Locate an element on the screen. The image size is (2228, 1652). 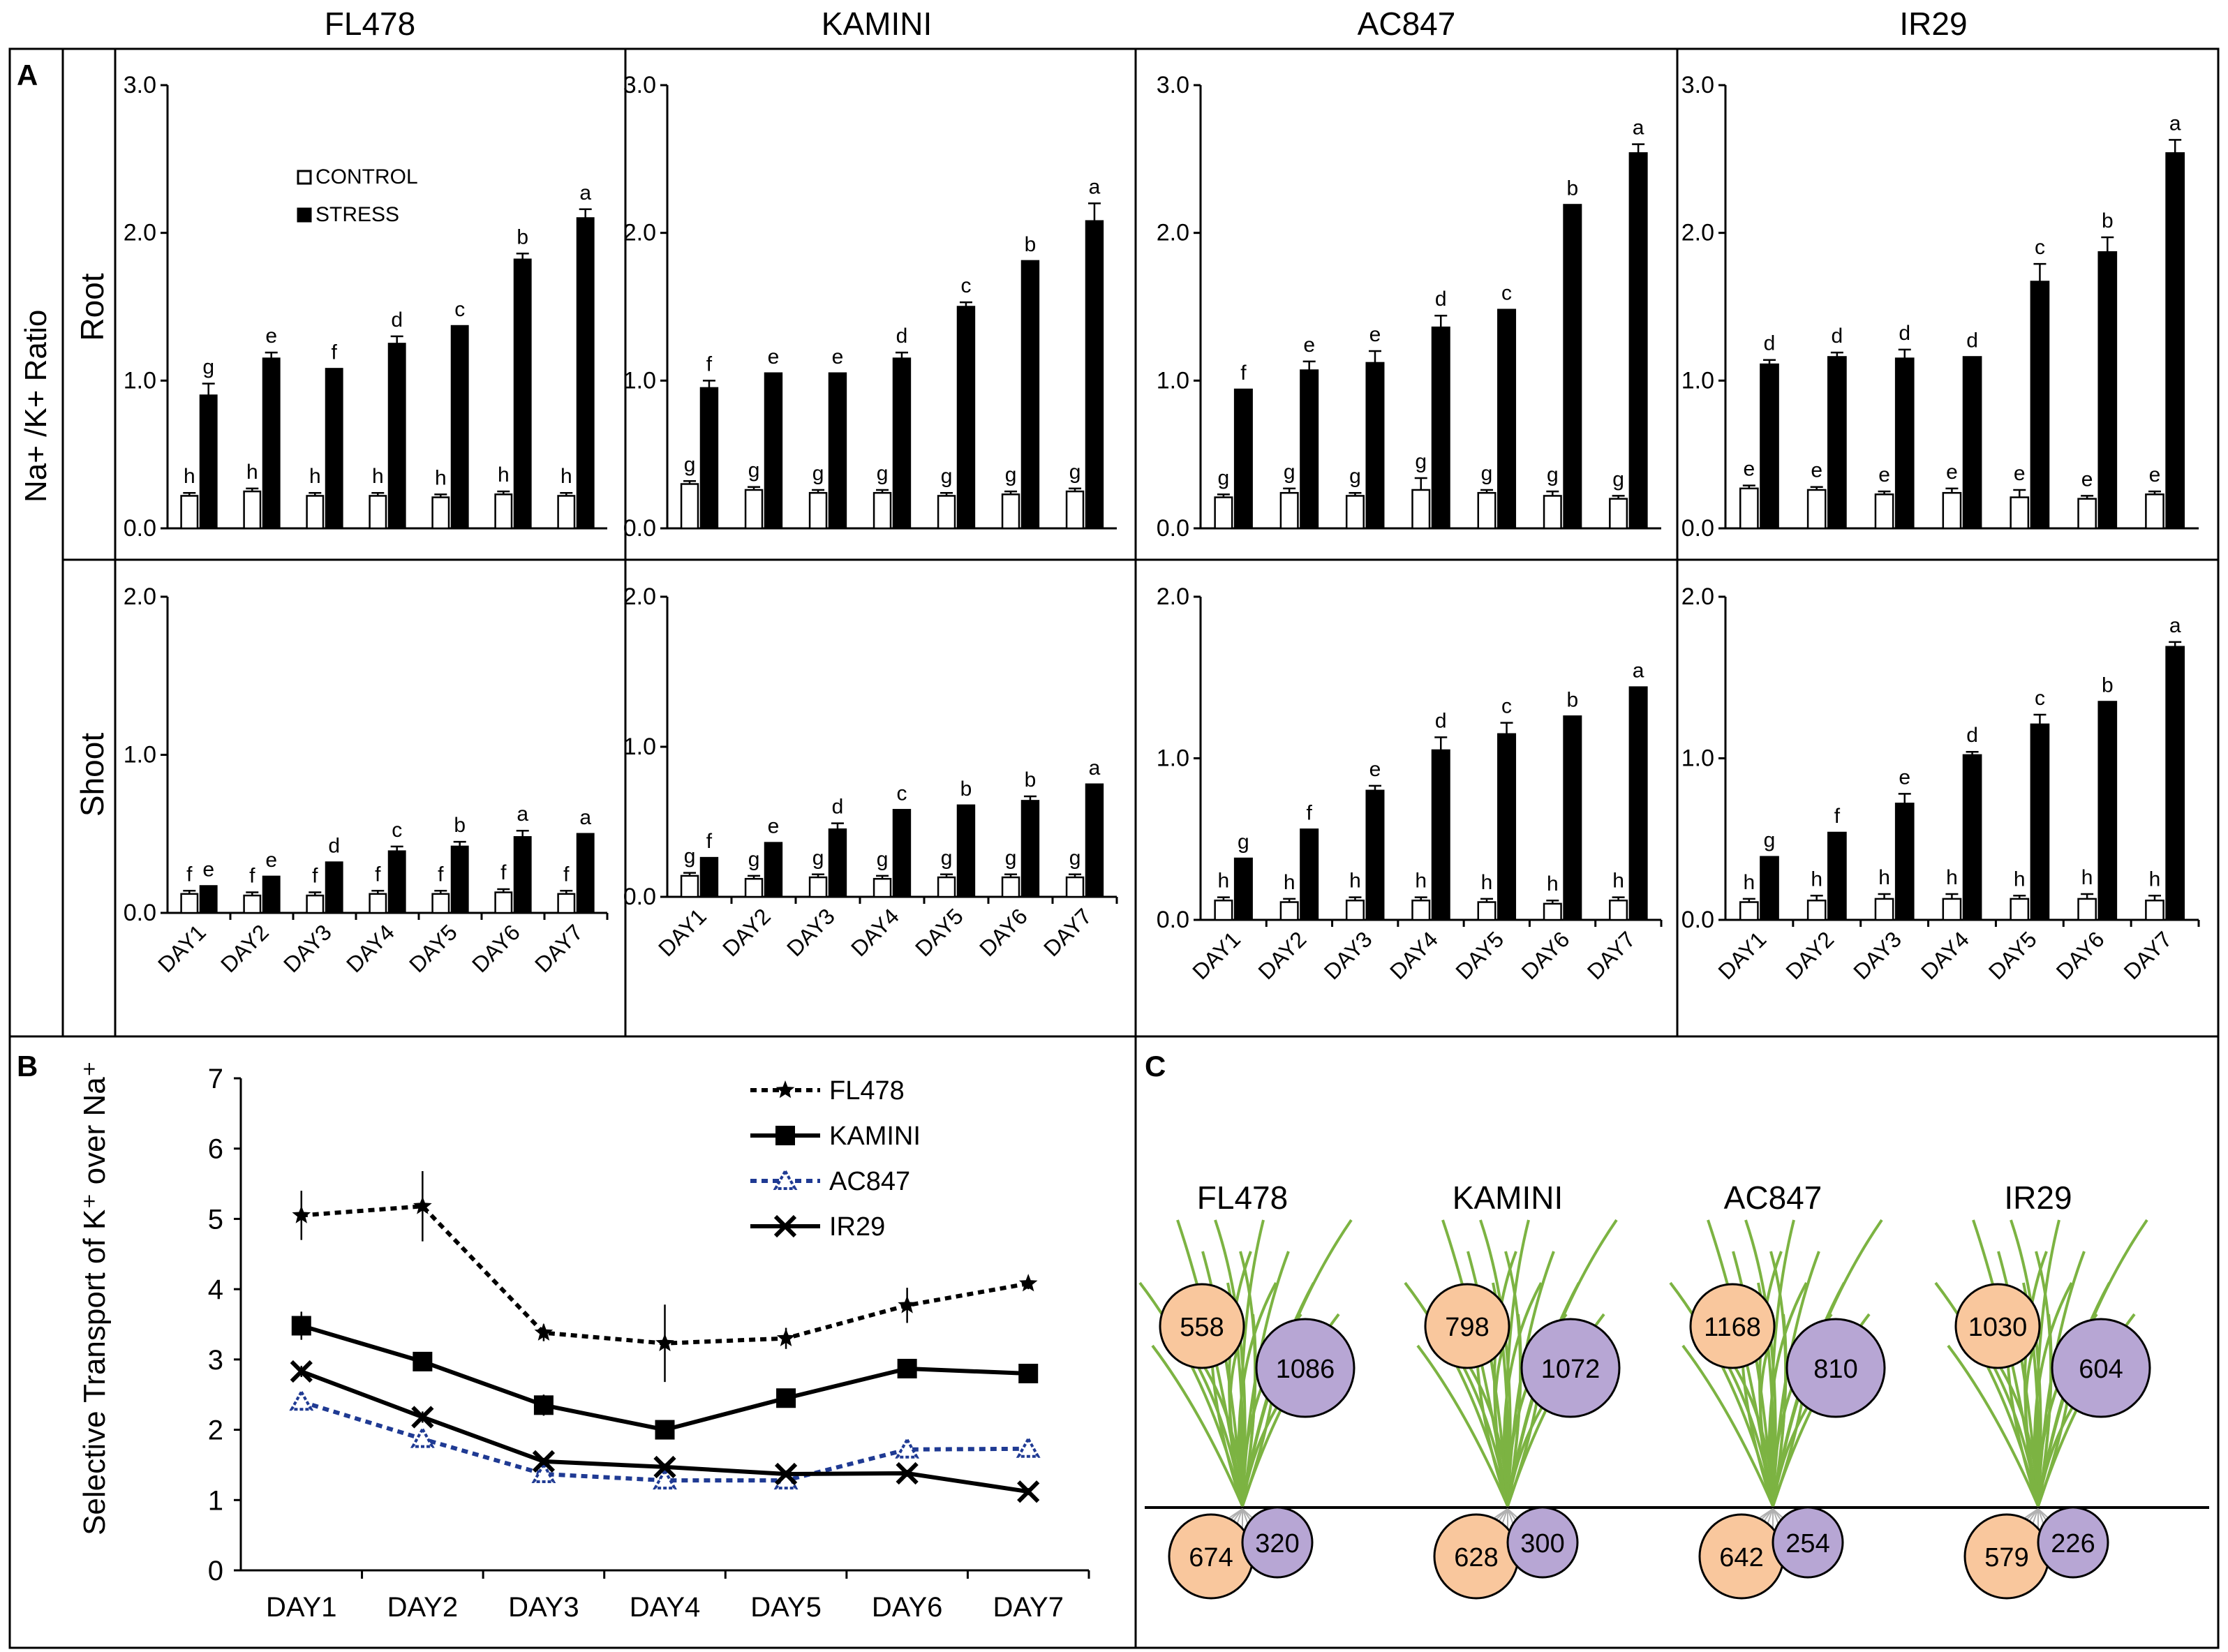
shoot-purple-value: 604 is located at coordinates (2101, 1369).